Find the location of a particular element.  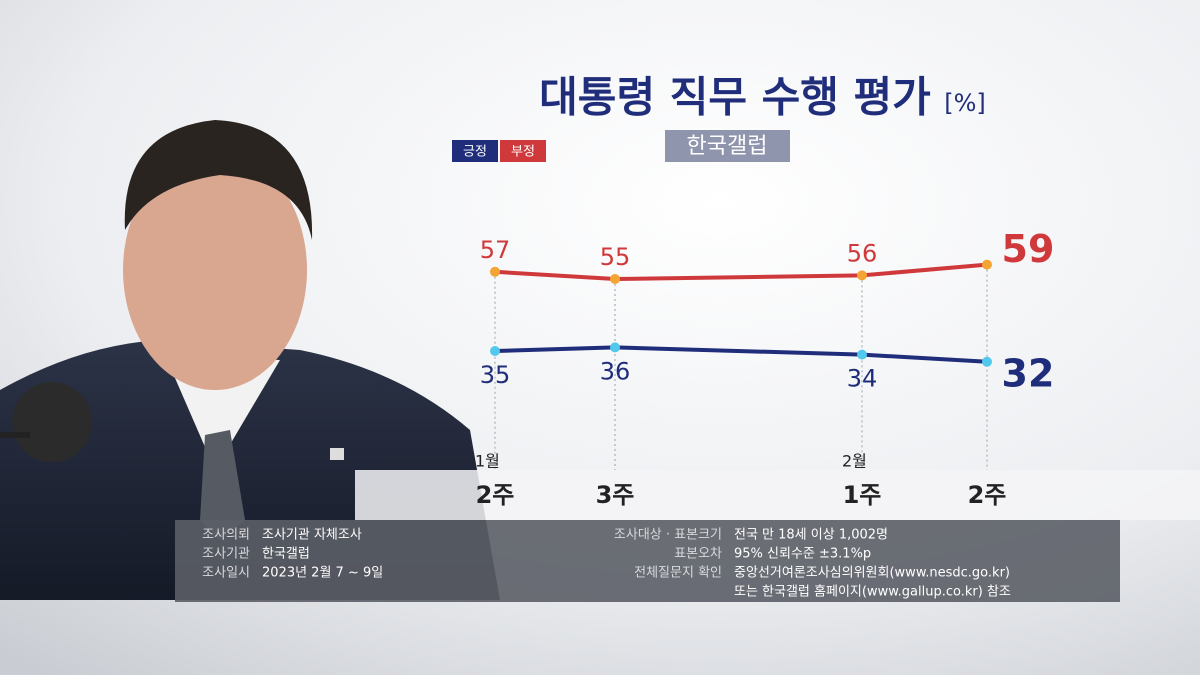

notes-panel is located at coordinates (647, 561).